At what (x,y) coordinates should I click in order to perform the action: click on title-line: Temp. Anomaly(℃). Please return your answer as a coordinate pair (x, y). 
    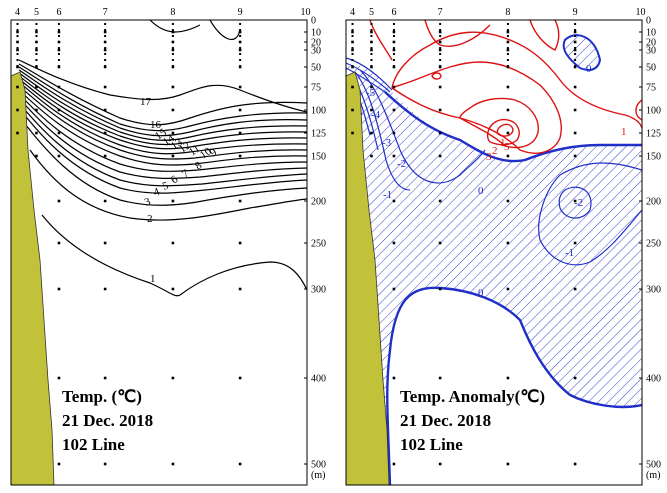
    Looking at the image, I should click on (472, 396).